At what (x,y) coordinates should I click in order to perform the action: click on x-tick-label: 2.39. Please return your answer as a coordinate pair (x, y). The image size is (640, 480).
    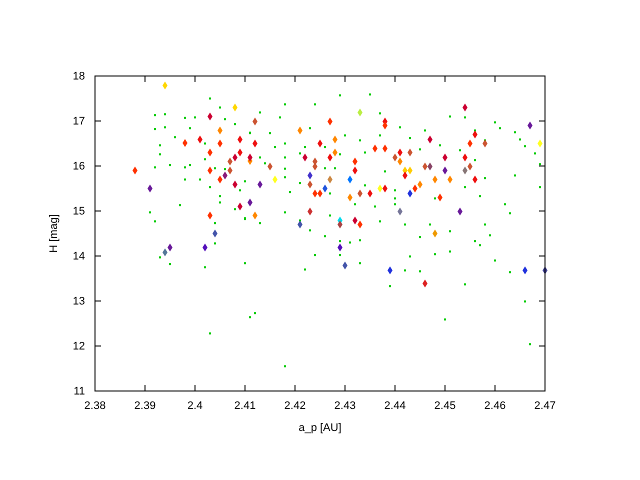
    Looking at the image, I should click on (145, 406).